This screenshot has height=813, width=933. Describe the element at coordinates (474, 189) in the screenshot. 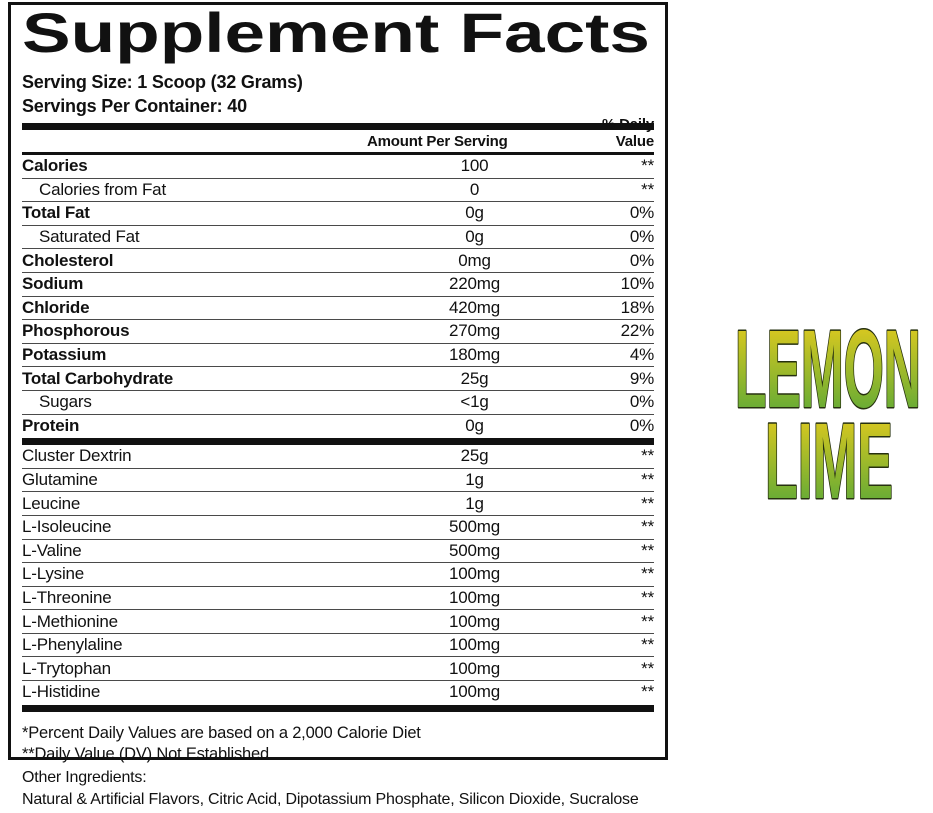

I see `nutrient-amount: 0` at that location.